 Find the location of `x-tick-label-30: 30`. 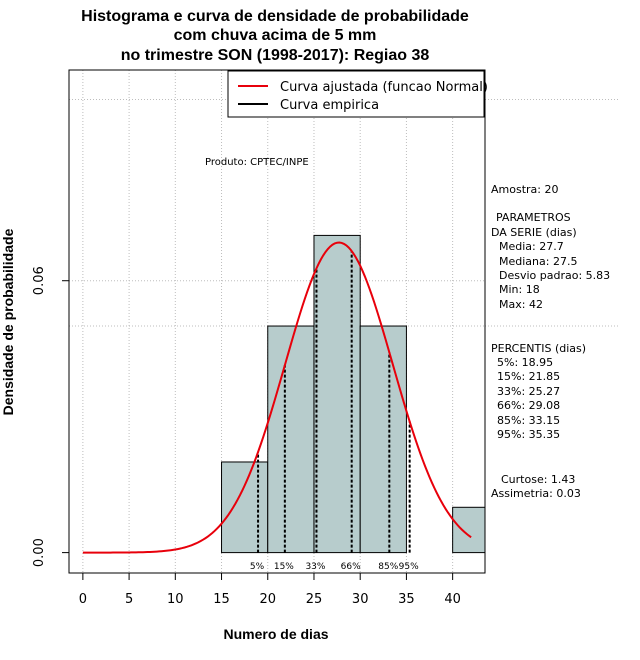

x-tick-label-30: 30 is located at coordinates (360, 599).